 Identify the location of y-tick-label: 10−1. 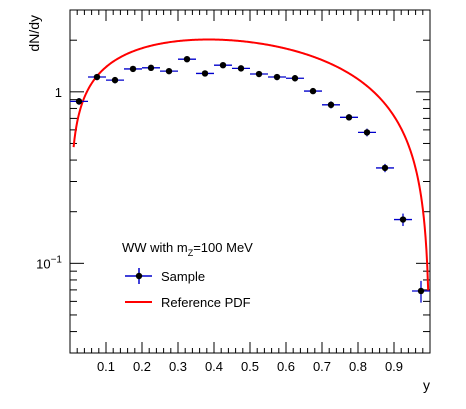
(49, 262).